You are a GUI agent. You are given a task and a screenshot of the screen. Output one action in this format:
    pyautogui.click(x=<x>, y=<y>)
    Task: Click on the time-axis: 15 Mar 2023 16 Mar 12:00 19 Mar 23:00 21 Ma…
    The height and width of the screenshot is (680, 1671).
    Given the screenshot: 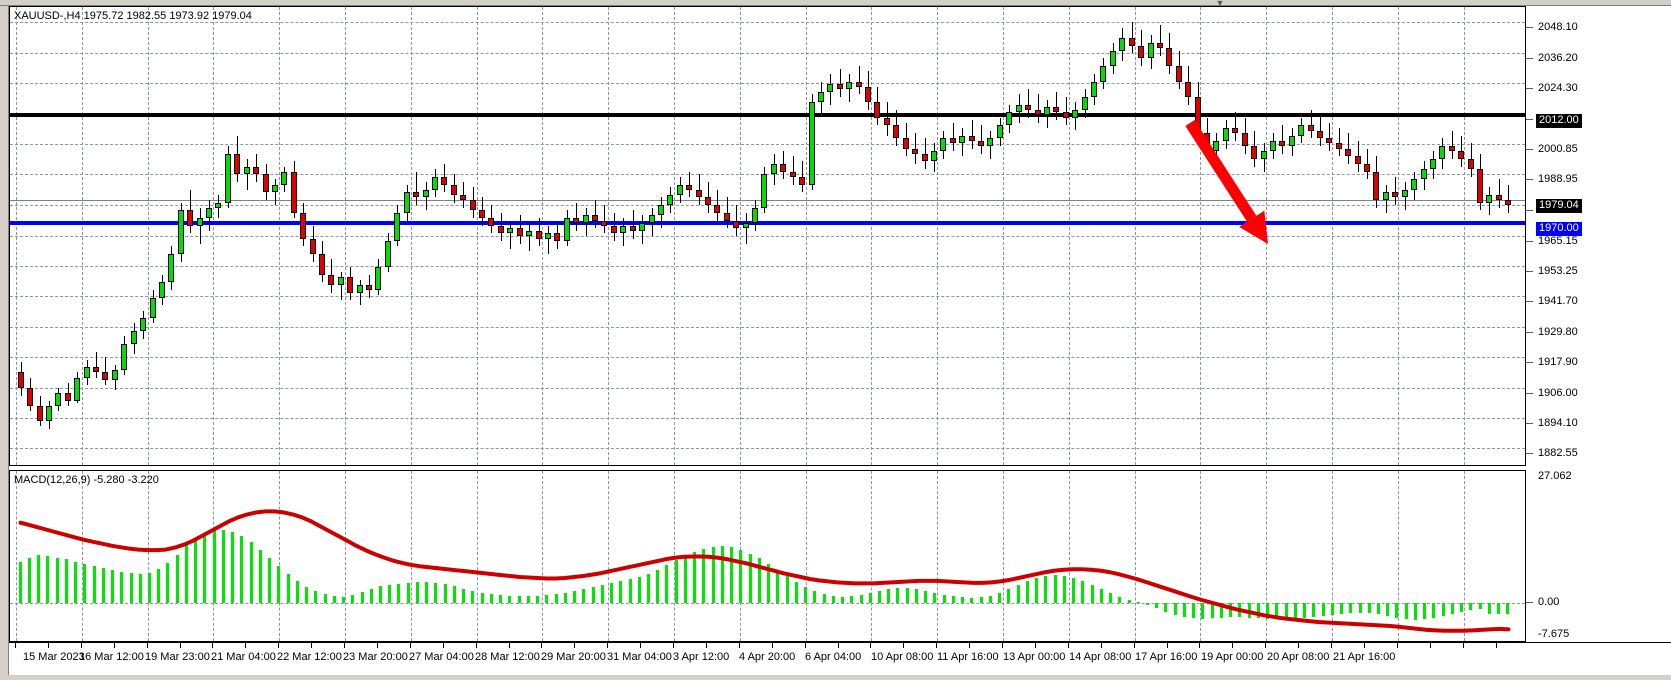 What is the action you would take?
    pyautogui.click(x=840, y=658)
    